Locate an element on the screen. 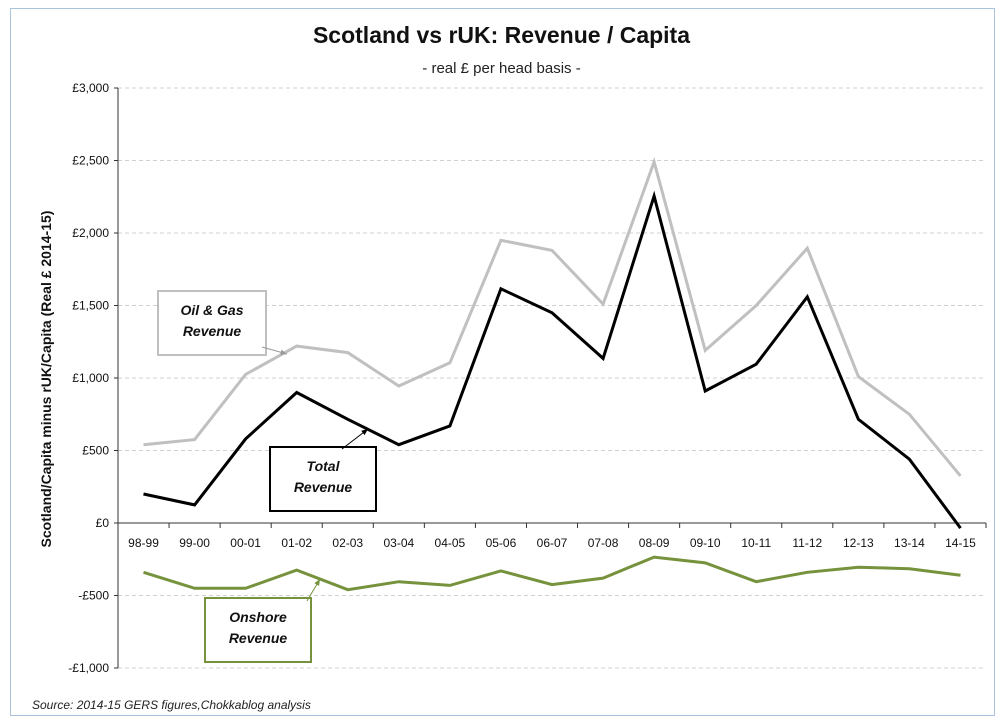 This screenshot has height=724, width=1003. total-revenue-annotation-line1: Total is located at coordinates (324, 466).